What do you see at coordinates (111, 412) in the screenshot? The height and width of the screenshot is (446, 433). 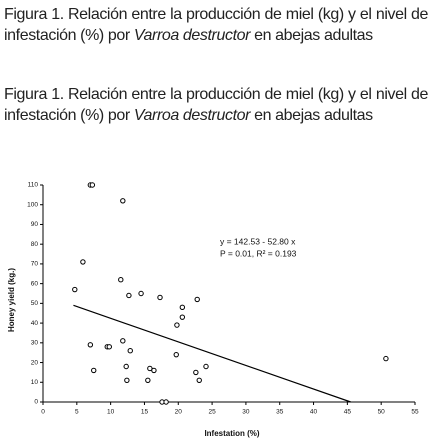 I see `x-tick-label: 10` at bounding box center [111, 412].